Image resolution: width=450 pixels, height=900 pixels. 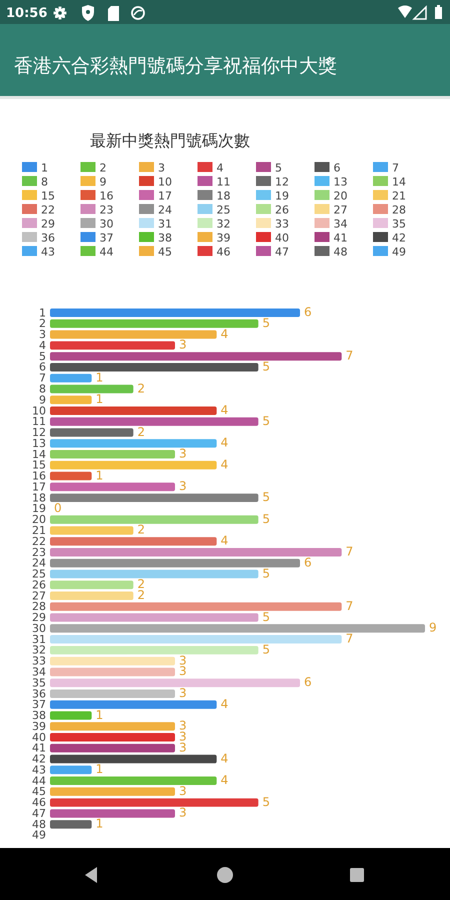 What do you see at coordinates (39, 769) in the screenshot?
I see `y-tick-label: 43` at bounding box center [39, 769].